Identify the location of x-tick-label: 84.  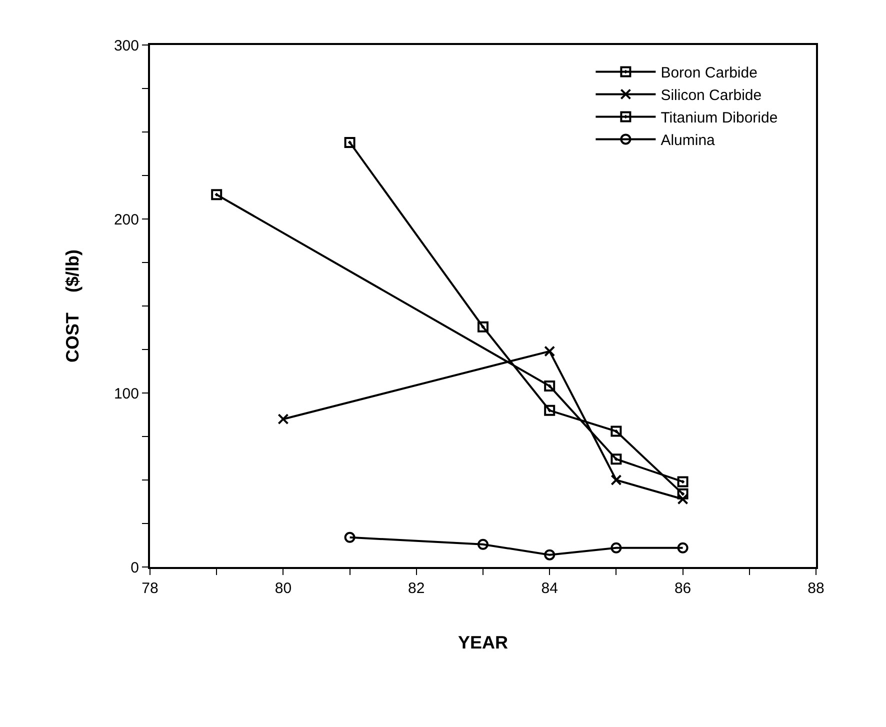
(549, 588).